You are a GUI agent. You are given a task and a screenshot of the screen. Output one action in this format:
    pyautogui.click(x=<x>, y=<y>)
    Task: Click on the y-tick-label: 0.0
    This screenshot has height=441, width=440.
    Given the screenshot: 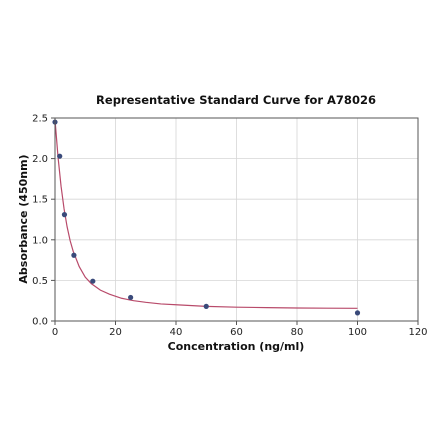 What is the action you would take?
    pyautogui.click(x=40, y=322)
    